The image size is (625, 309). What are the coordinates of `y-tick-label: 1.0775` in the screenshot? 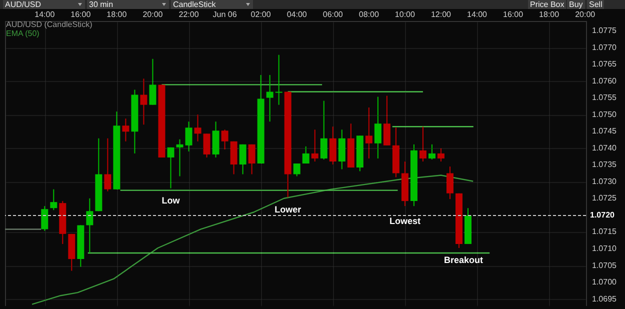 It's located at (605, 31).